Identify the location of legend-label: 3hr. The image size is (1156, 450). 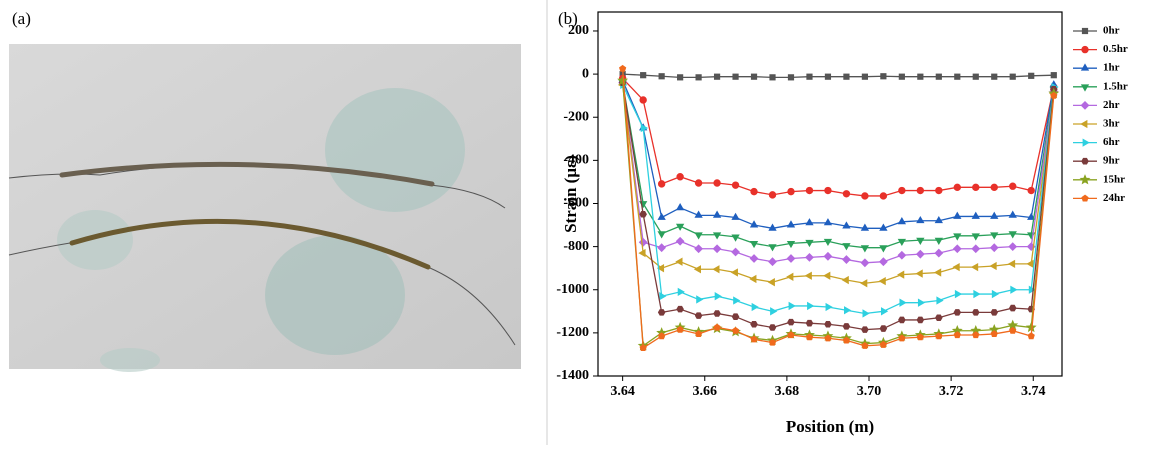
(1111, 124).